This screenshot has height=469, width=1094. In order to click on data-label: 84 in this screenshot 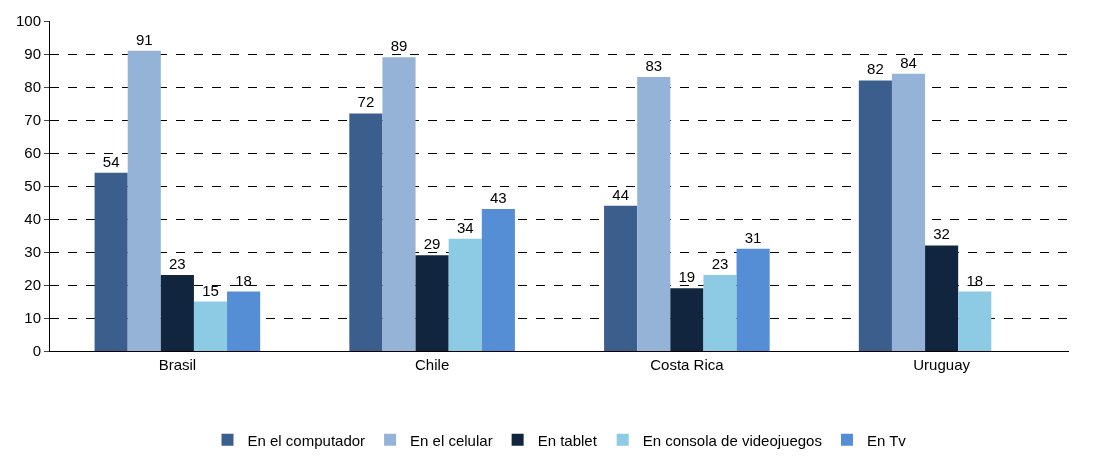, I will do `click(908, 62)`.